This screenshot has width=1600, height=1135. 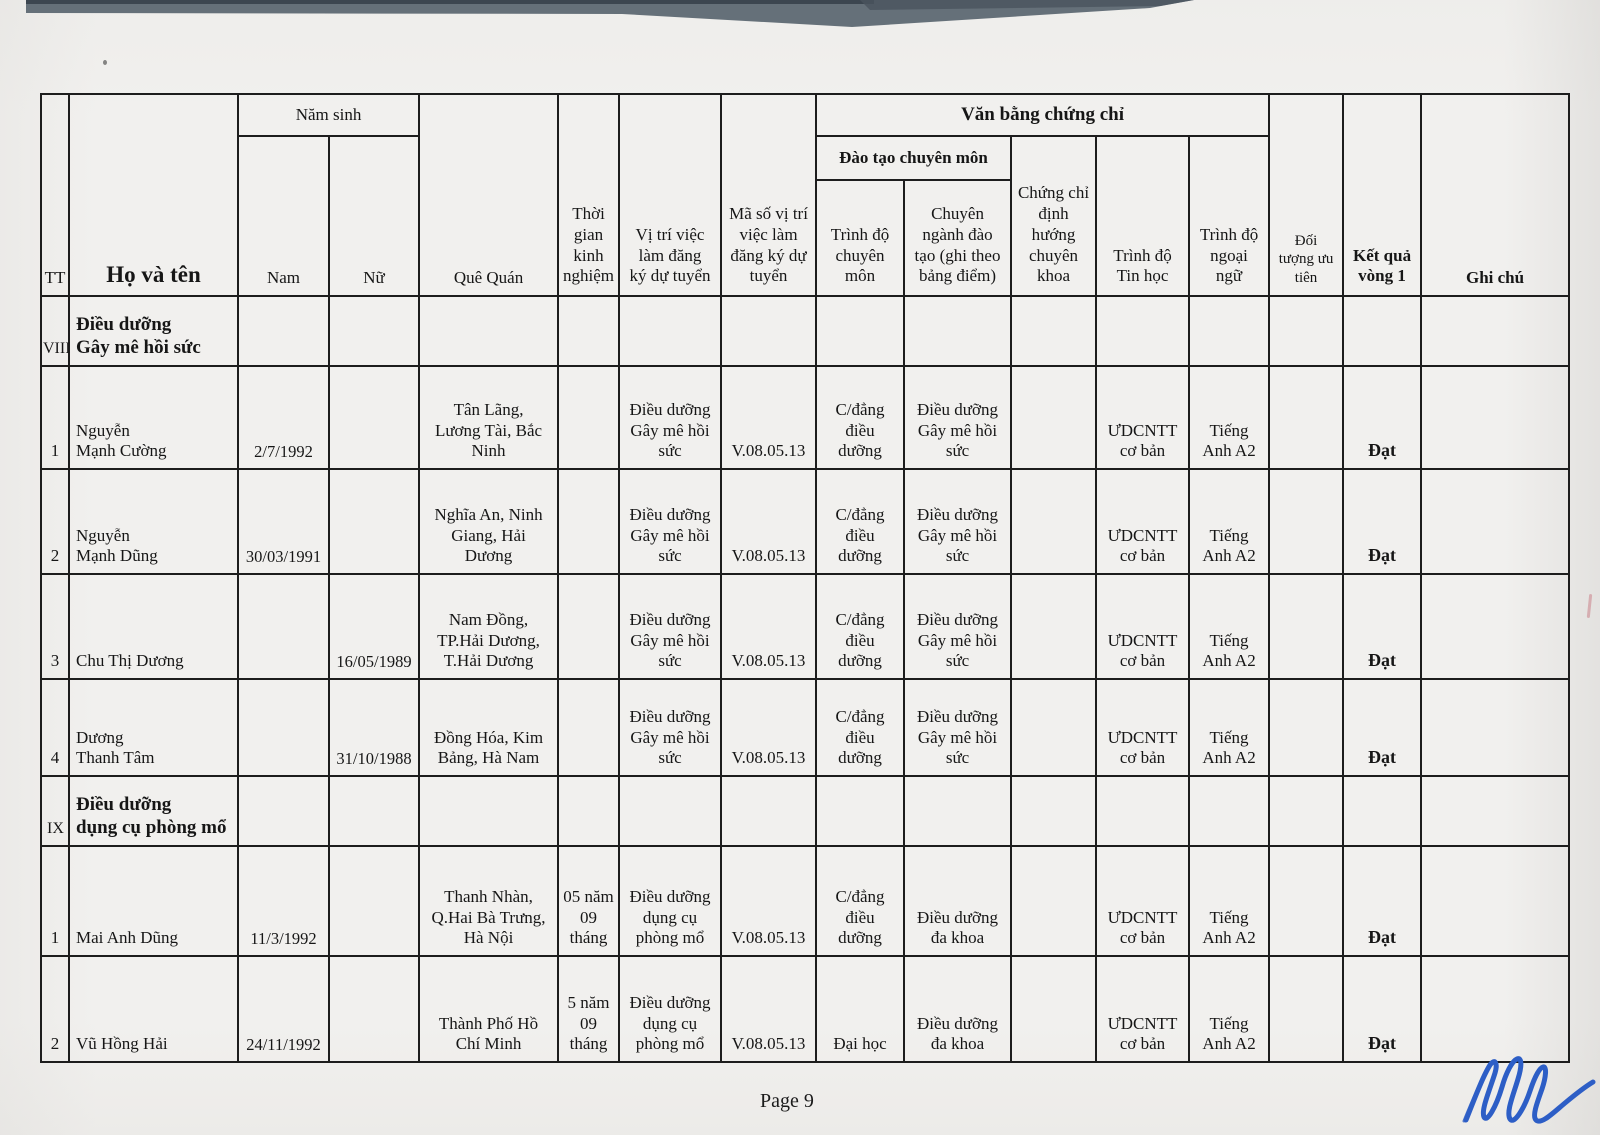 What do you see at coordinates (328, 115) in the screenshot?
I see `header-nam-sinh: Năm sinh` at bounding box center [328, 115].